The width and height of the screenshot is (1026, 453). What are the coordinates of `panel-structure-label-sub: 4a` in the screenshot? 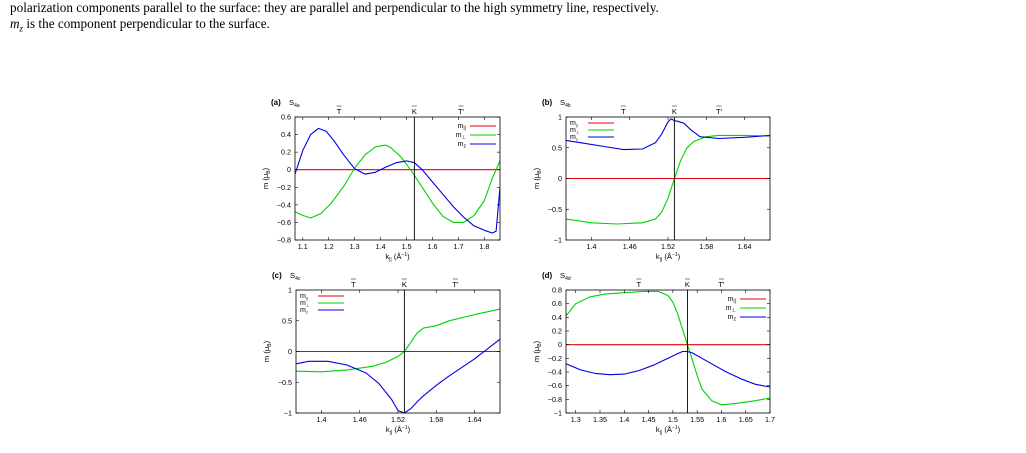 It's located at (297, 106).